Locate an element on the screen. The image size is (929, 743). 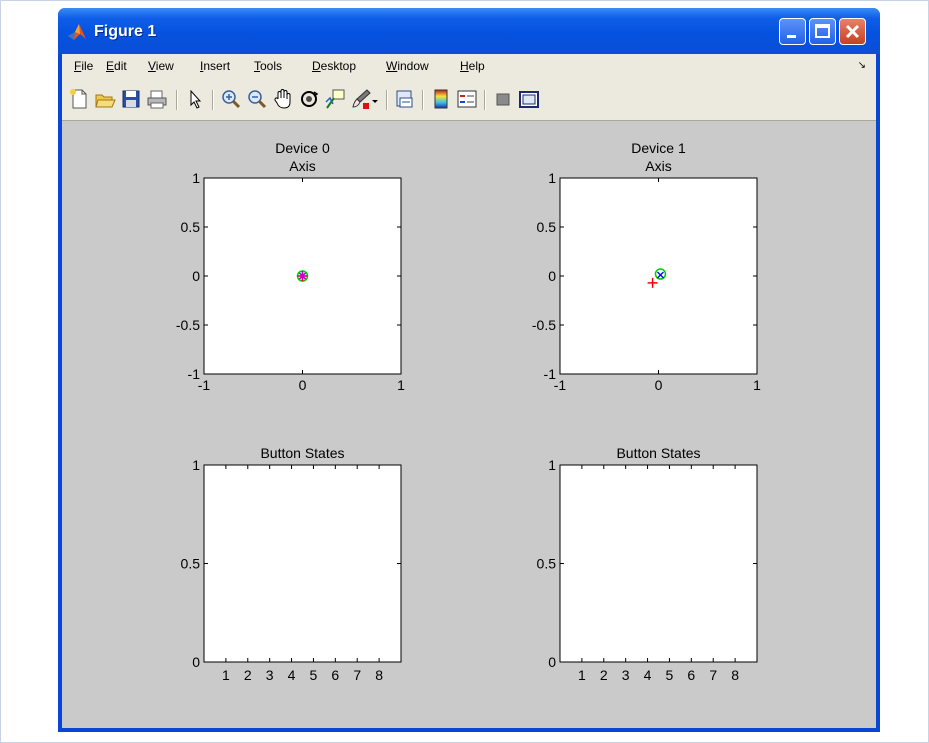
brush-dropdown-icon is located at coordinates (375, 99).